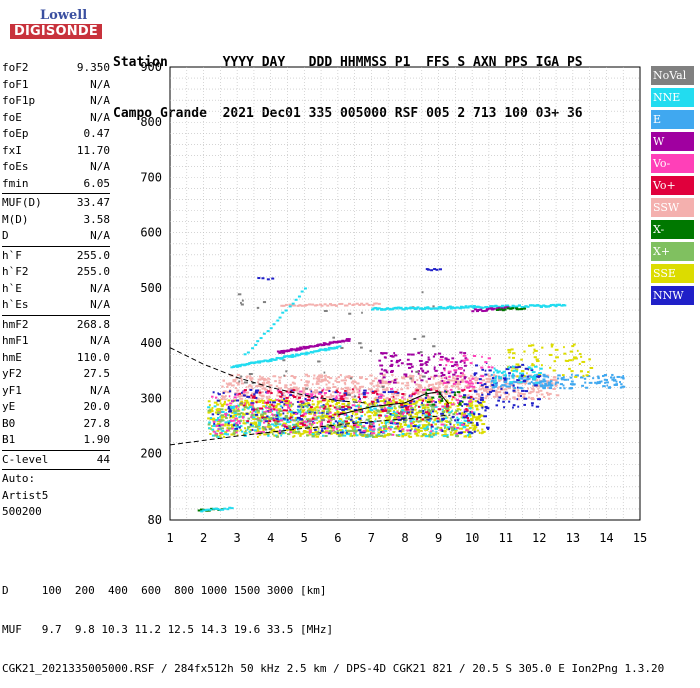 Image resolution: width=700 pixels, height=688 pixels. What do you see at coordinates (97, 133) in the screenshot?
I see `param-value: 0.47` at bounding box center [97, 133].